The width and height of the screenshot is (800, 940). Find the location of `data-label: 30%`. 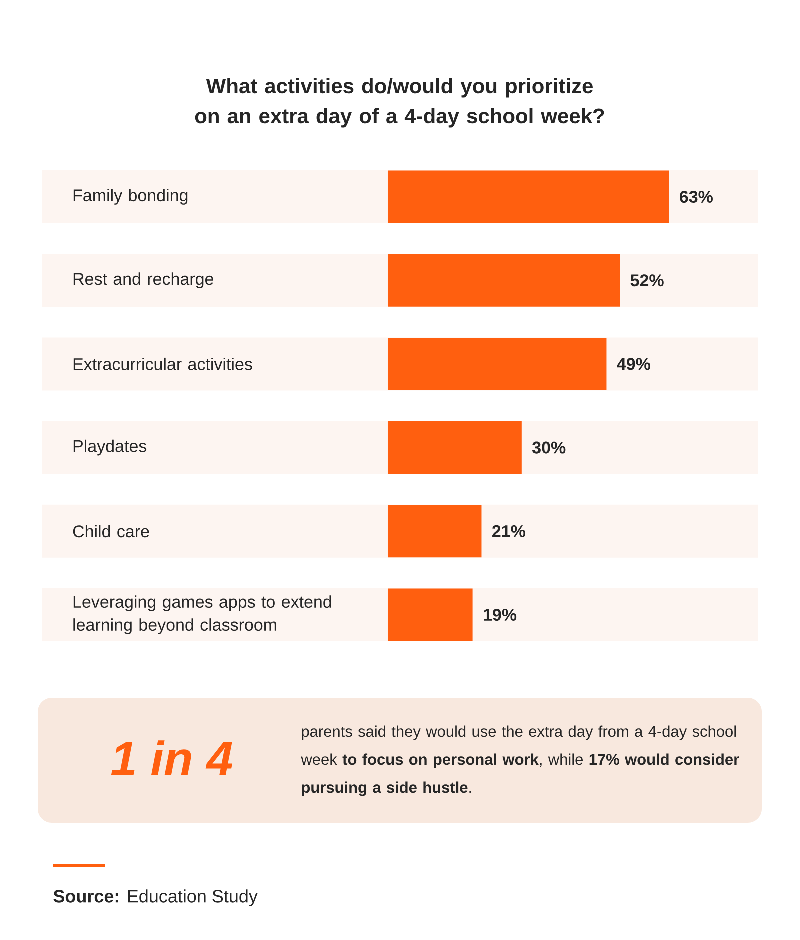

data-label: 30% is located at coordinates (549, 448).